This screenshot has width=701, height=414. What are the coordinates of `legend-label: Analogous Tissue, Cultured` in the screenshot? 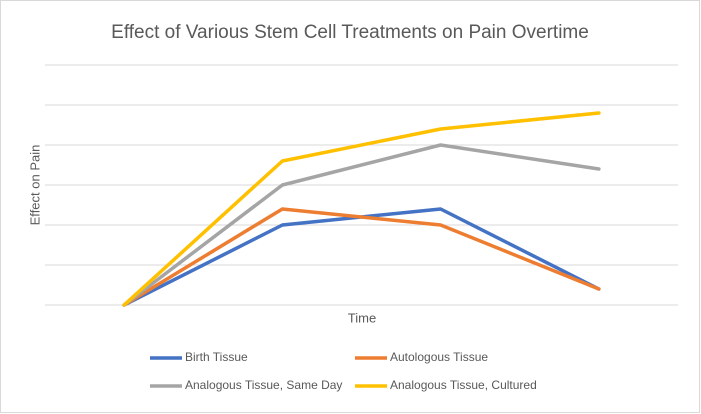 It's located at (463, 385).